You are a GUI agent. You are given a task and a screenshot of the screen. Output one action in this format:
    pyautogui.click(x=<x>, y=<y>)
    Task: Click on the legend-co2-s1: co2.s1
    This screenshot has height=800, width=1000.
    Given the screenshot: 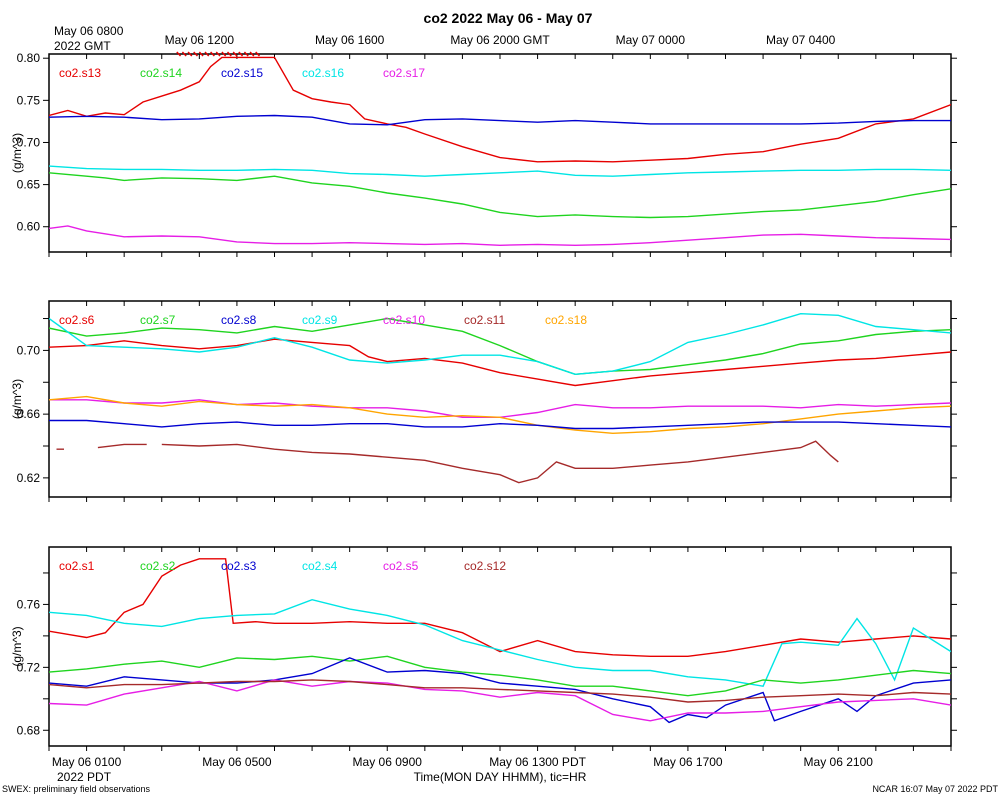 What is the action you would take?
    pyautogui.click(x=77, y=566)
    